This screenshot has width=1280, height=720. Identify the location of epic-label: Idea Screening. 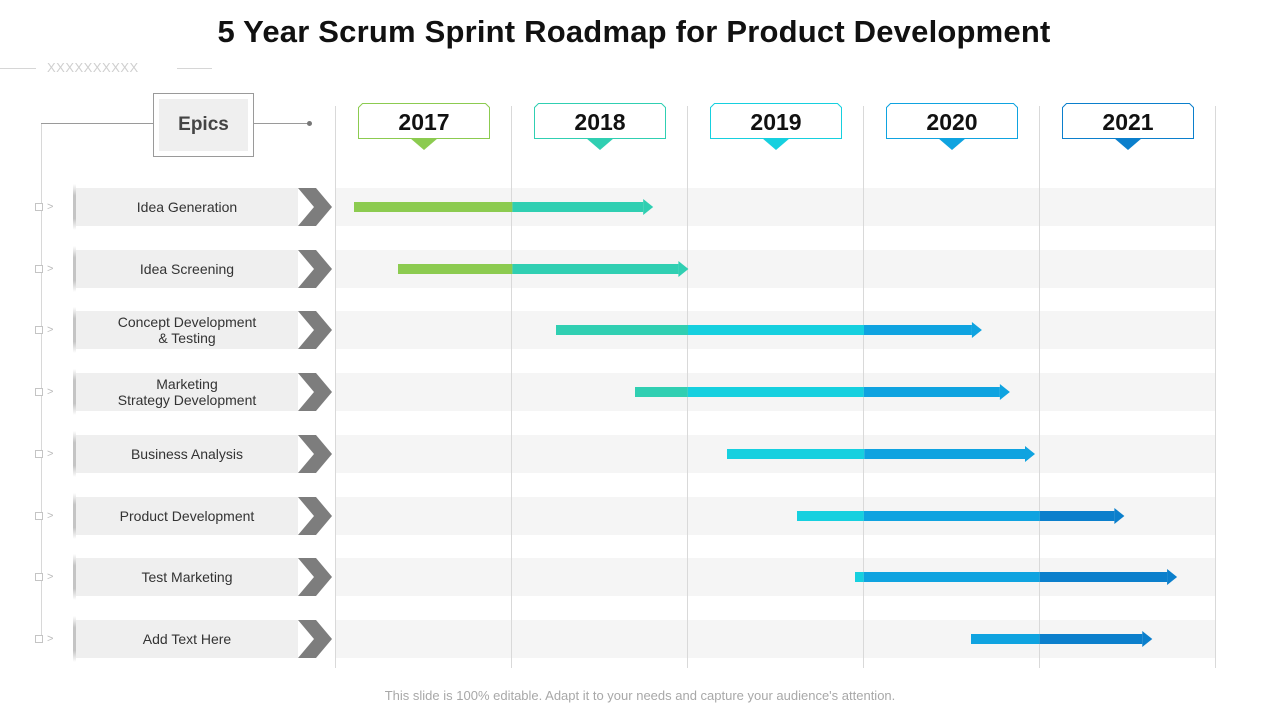
(185, 268).